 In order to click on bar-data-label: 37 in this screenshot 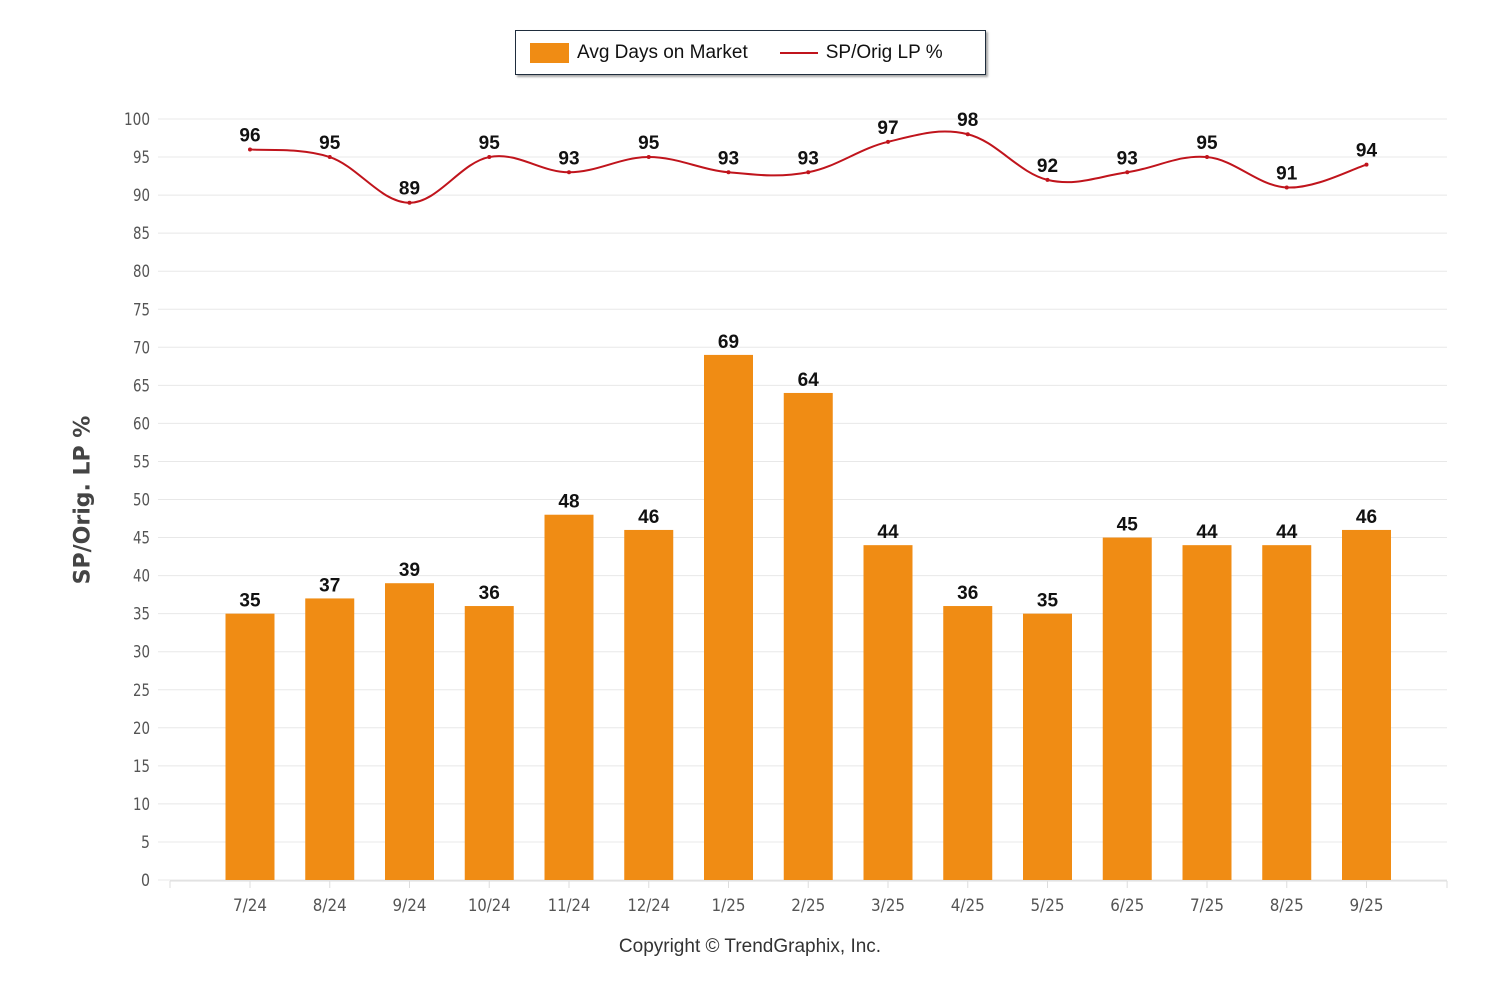, I will do `click(329, 585)`.